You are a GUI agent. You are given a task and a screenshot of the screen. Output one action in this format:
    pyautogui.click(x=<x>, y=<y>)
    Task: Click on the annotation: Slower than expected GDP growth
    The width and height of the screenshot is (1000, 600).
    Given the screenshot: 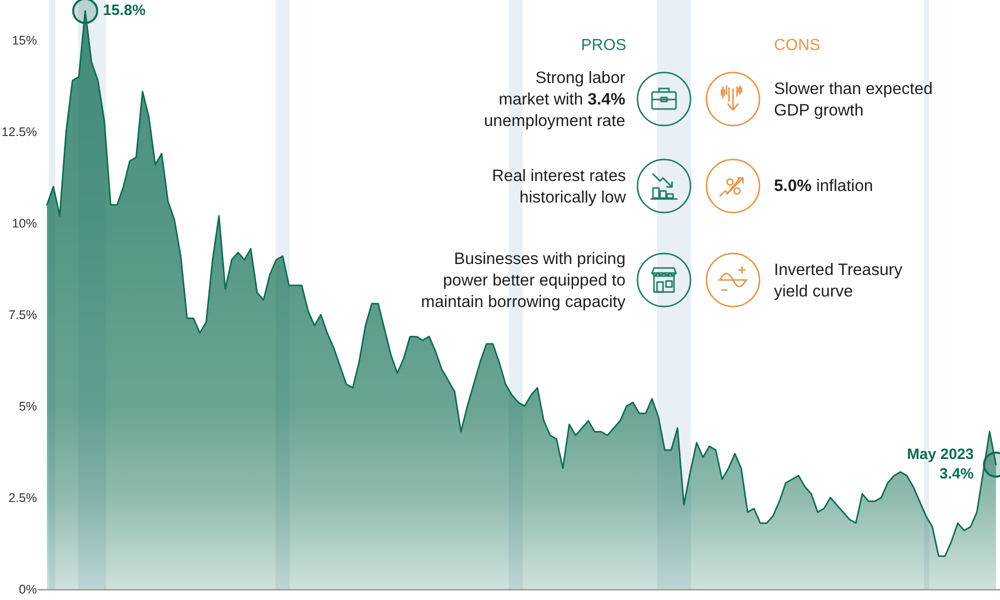 What is the action you would take?
    pyautogui.click(x=853, y=100)
    